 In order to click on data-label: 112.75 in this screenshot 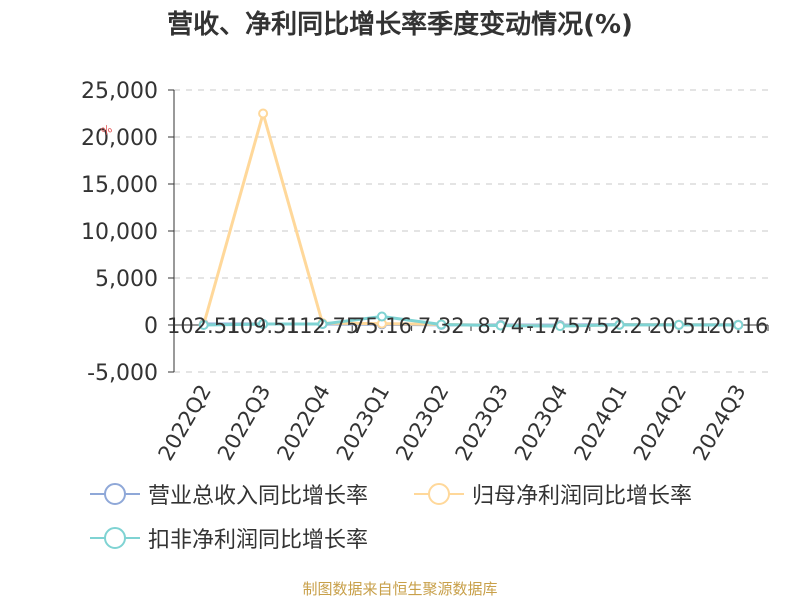, I will do `click(322, 326)`.